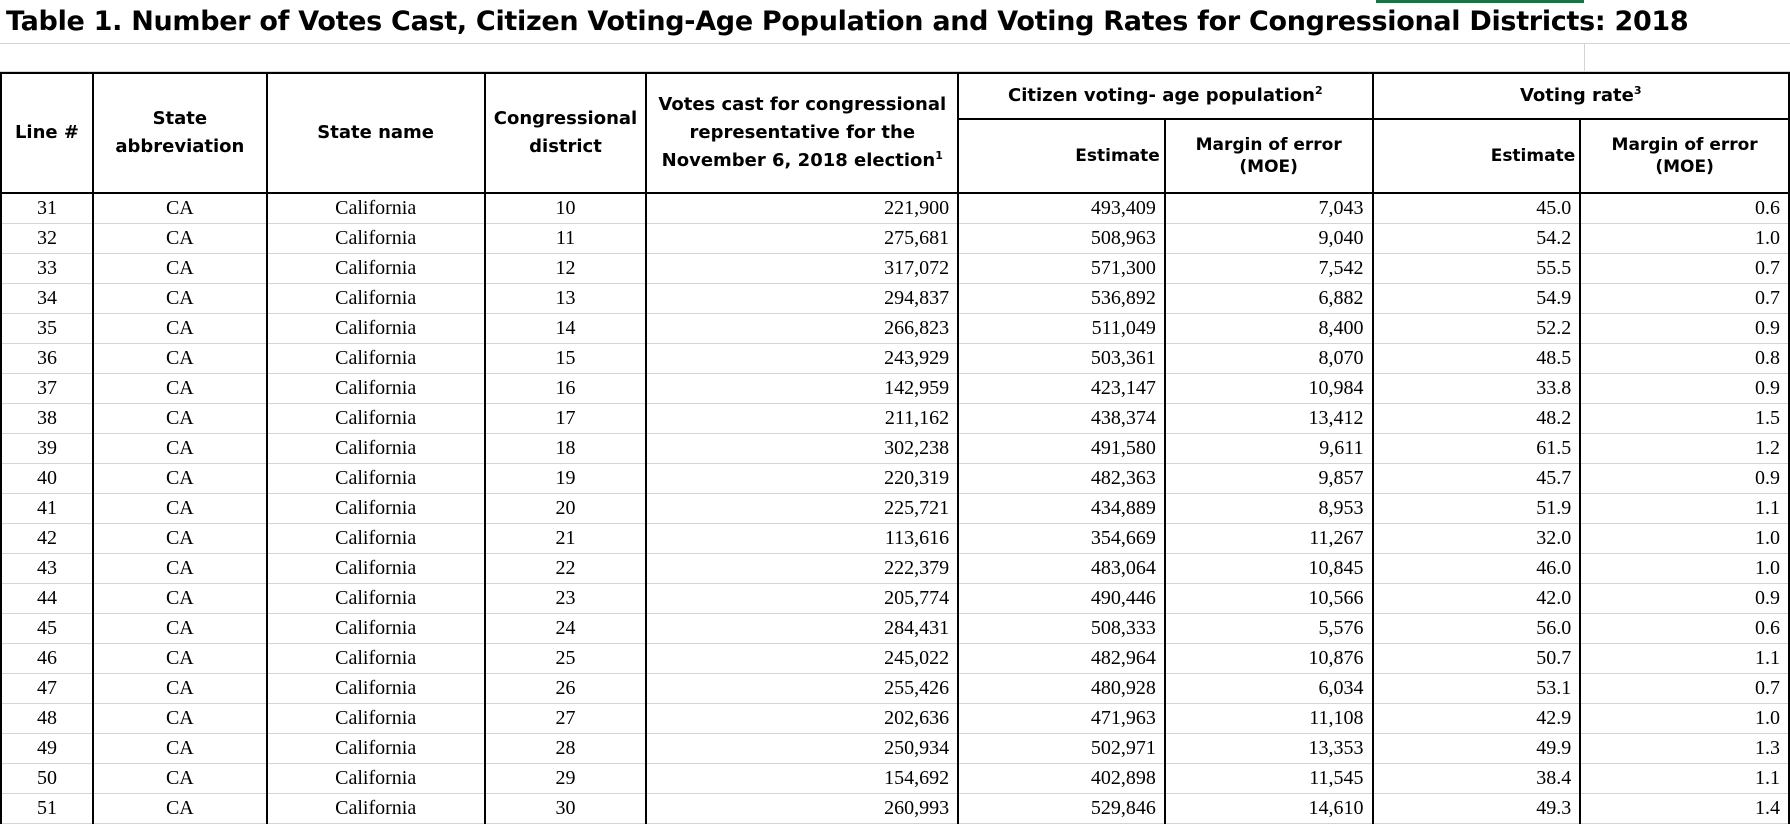 The width and height of the screenshot is (1790, 828). What do you see at coordinates (1268, 748) in the screenshot?
I see `cell-cvap-moe: 13,353` at bounding box center [1268, 748].